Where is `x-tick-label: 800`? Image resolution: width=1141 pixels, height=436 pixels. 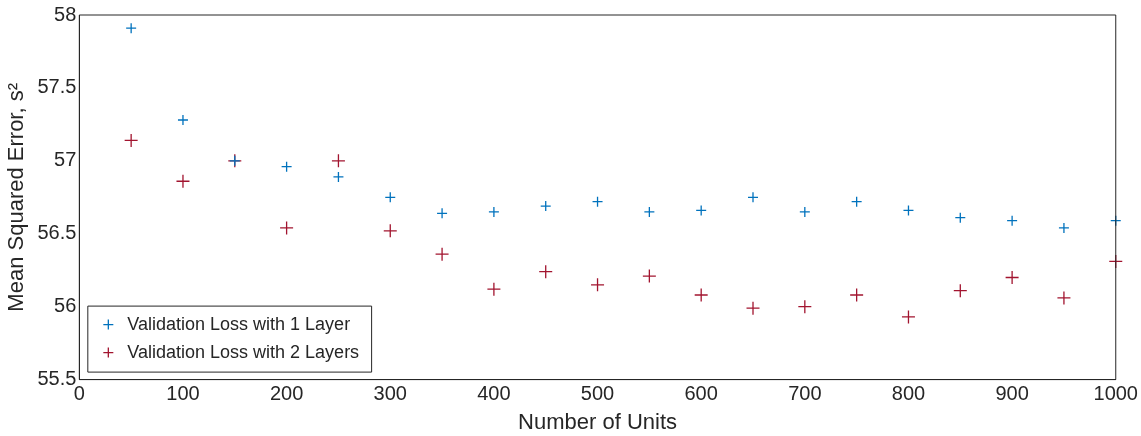
x-tick-label: 800 is located at coordinates (908, 393).